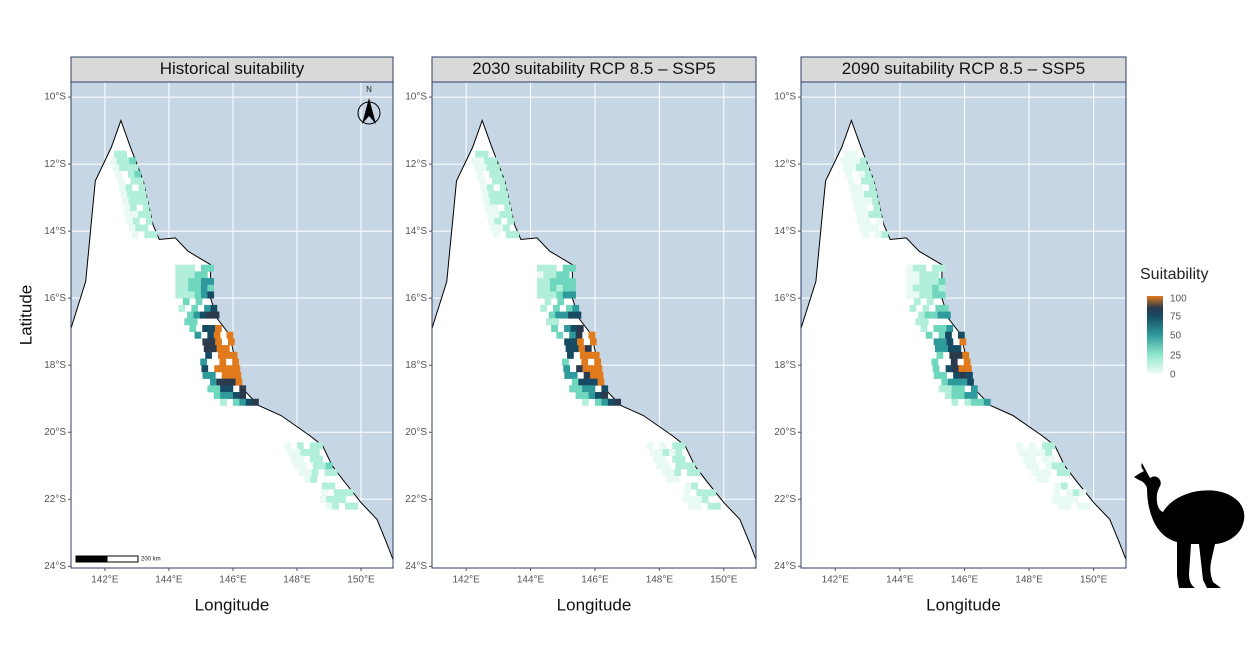 The image size is (1249, 664). Describe the element at coordinates (1176, 356) in the screenshot. I see `legend-tick-label: 25` at that location.